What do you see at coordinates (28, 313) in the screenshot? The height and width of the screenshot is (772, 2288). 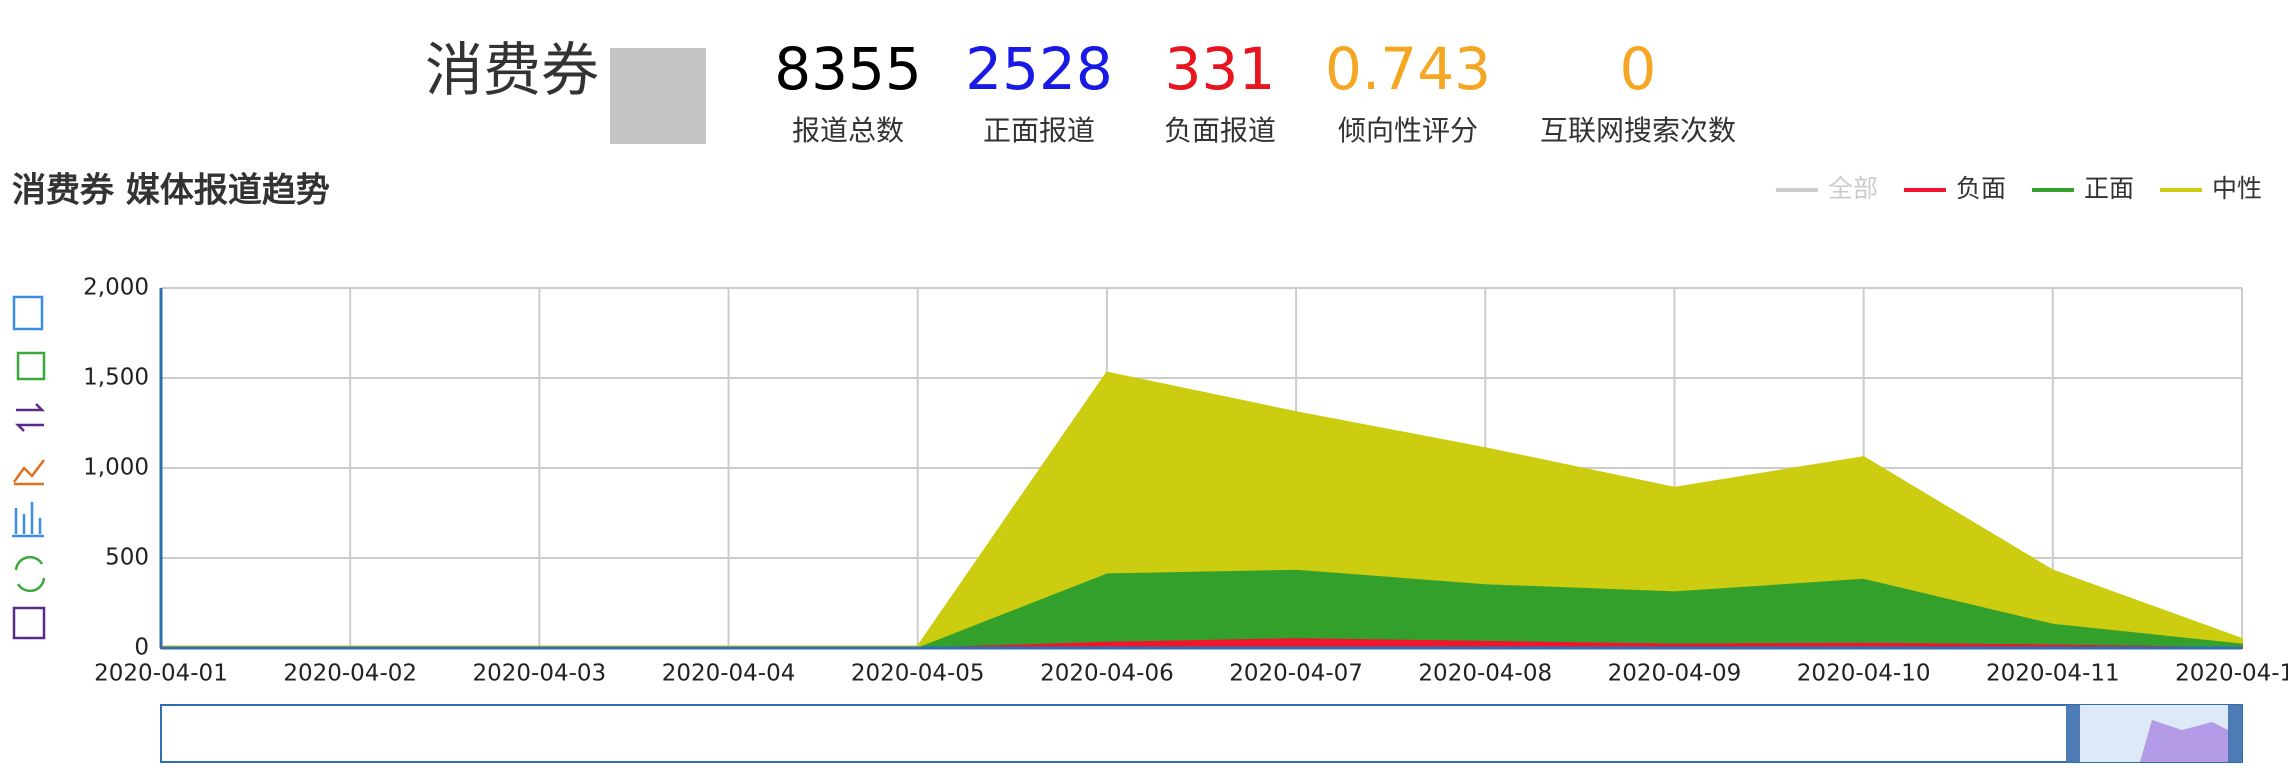 I see `tool-data-view` at bounding box center [28, 313].